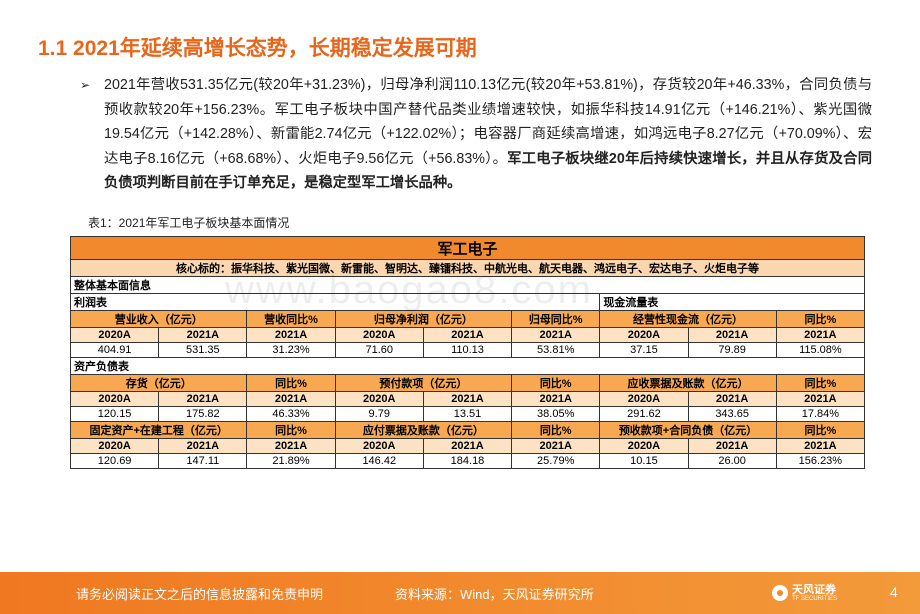 Image resolution: width=920 pixels, height=614 pixels. Describe the element at coordinates (291, 350) in the screenshot. I see `table-cell: 31.23%` at that location.